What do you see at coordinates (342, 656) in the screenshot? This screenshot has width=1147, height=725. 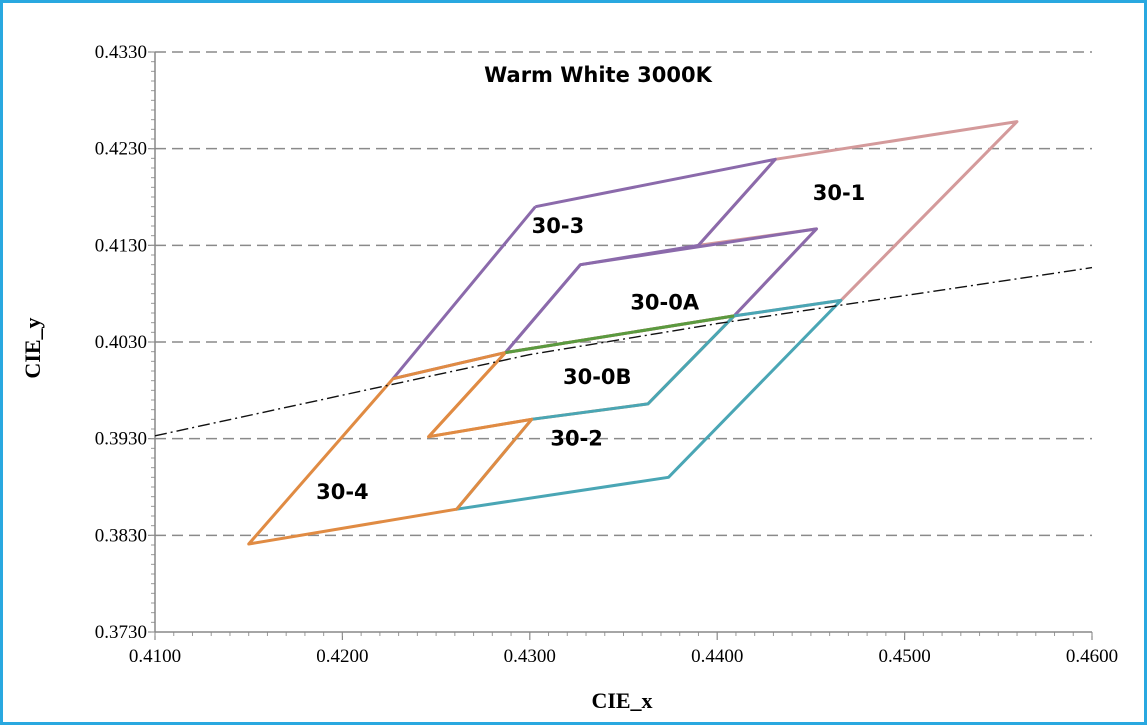 I see `x-tick-label: 0.4200` at bounding box center [342, 656].